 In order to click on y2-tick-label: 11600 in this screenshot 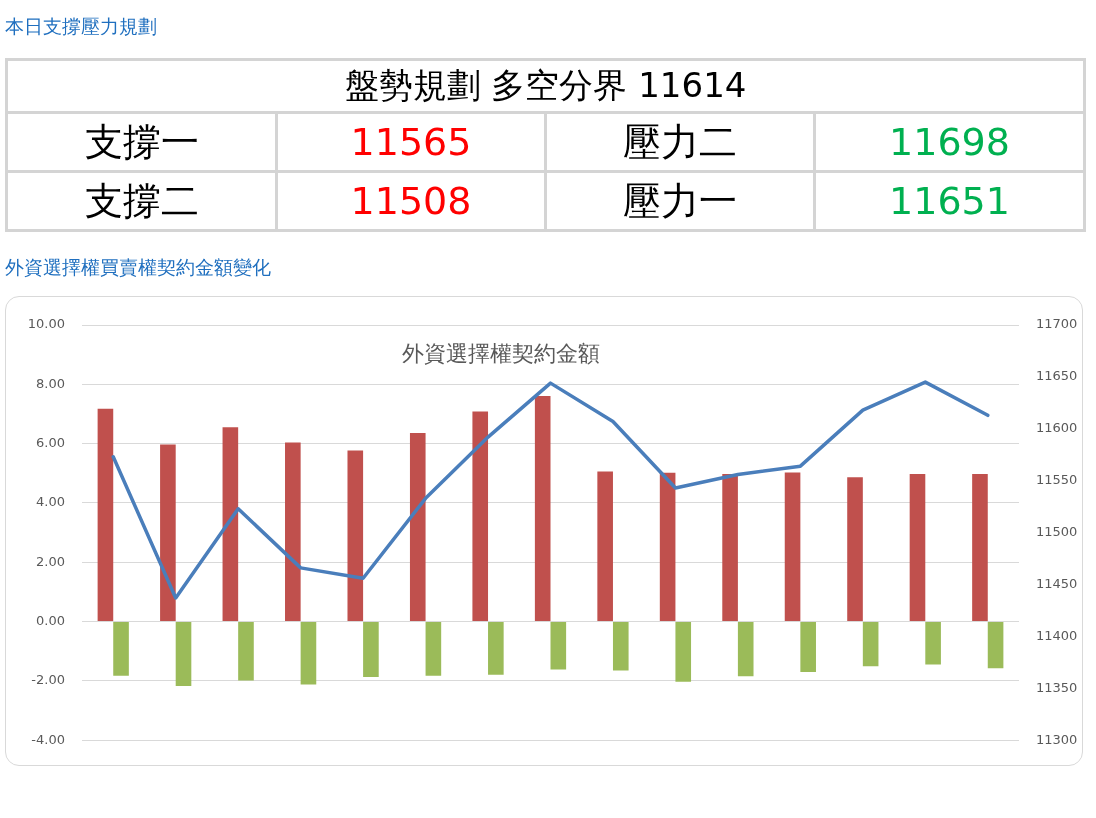, I will do `click(1057, 428)`.